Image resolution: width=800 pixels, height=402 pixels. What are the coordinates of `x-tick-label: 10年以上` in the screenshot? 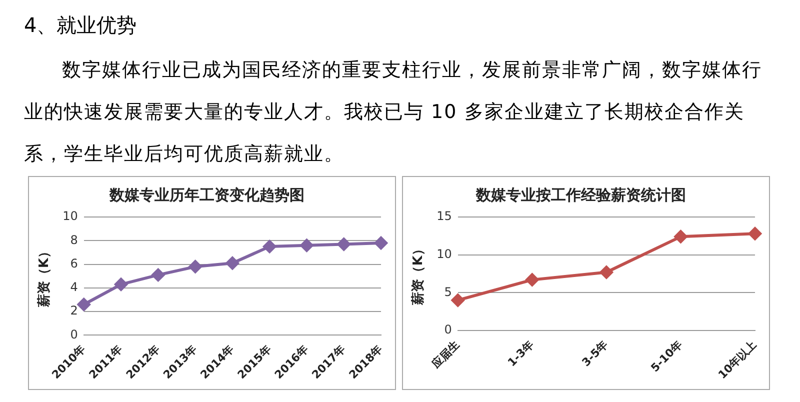 It's located at (738, 360).